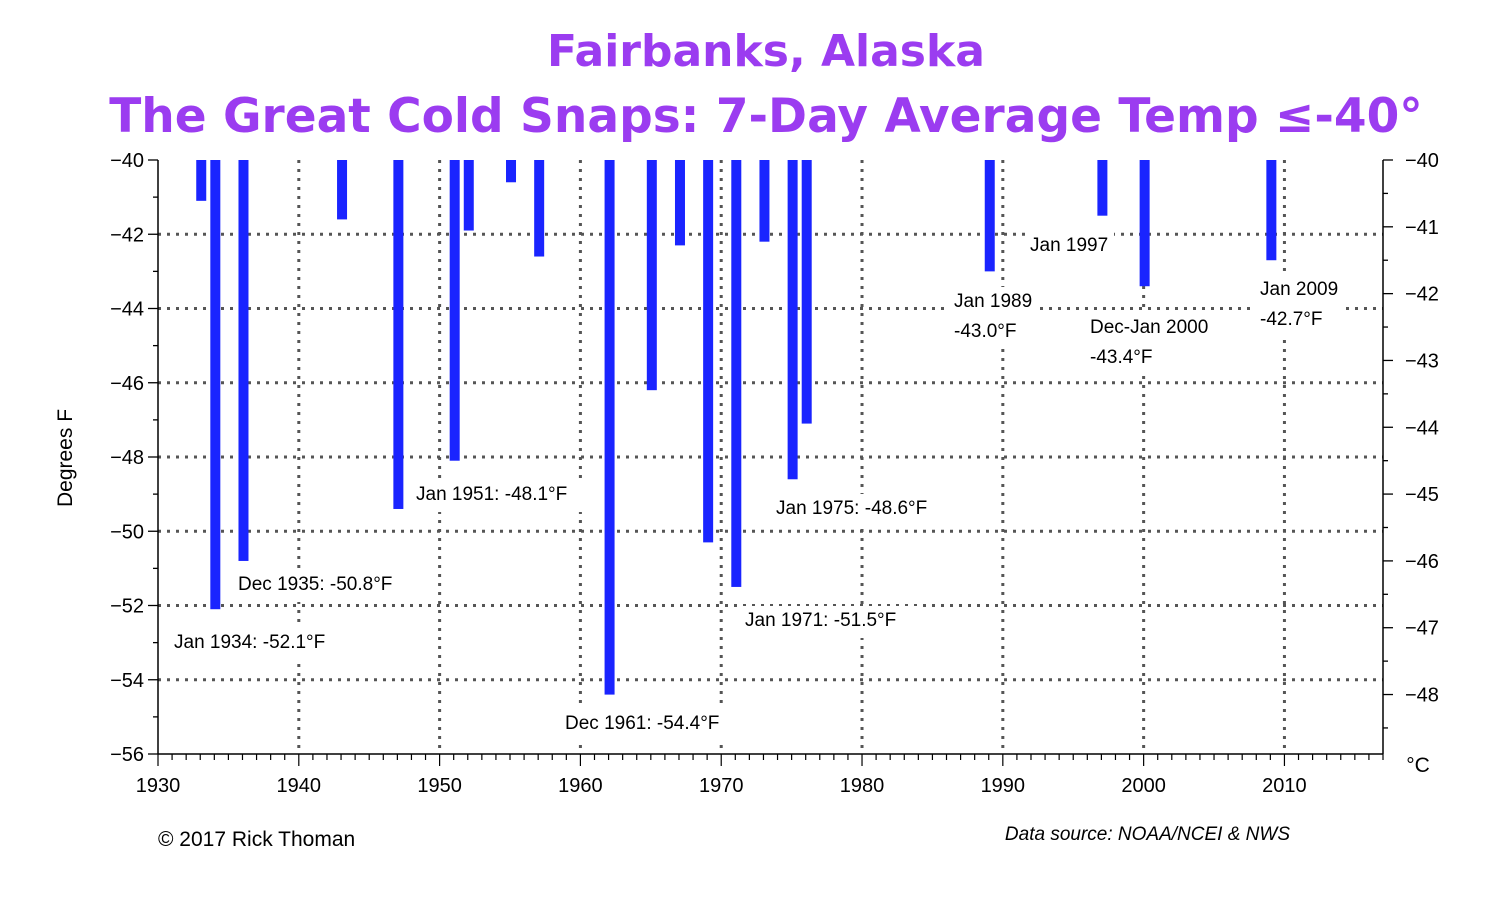  Describe the element at coordinates (651, 275) in the screenshot. I see `bar-1965` at that location.